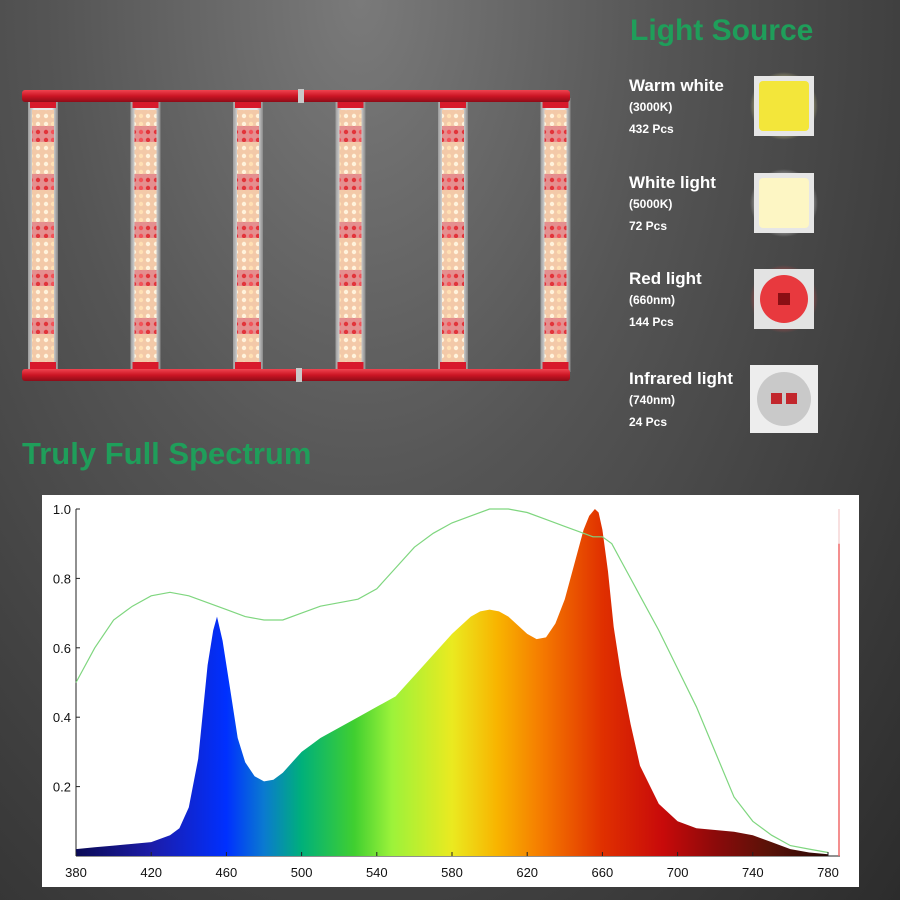 Image resolution: width=900 pixels, height=900 pixels. Describe the element at coordinates (452, 872) in the screenshot. I see `x-tick-label: 580` at that location.